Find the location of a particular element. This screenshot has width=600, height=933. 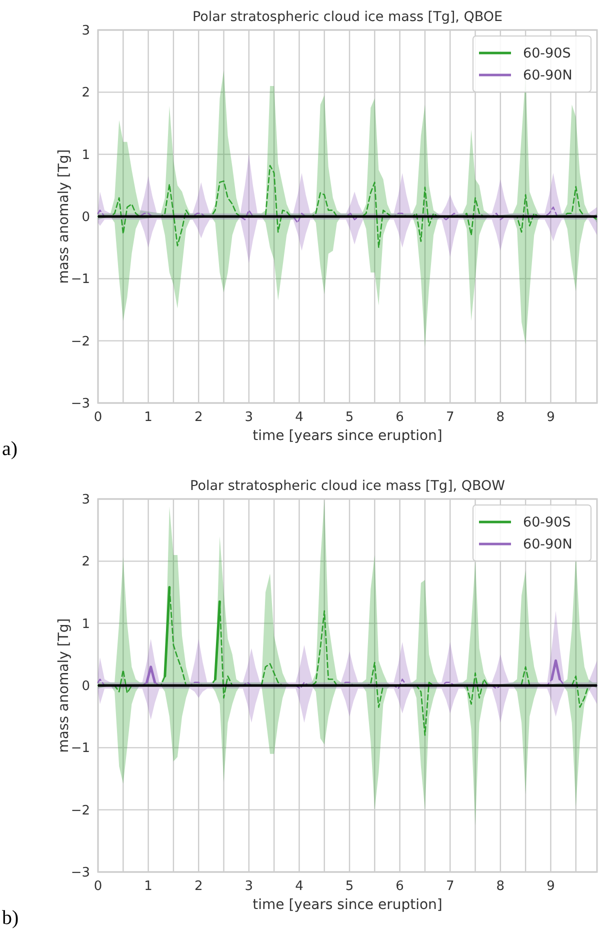

text: b) is located at coordinates (10, 918).